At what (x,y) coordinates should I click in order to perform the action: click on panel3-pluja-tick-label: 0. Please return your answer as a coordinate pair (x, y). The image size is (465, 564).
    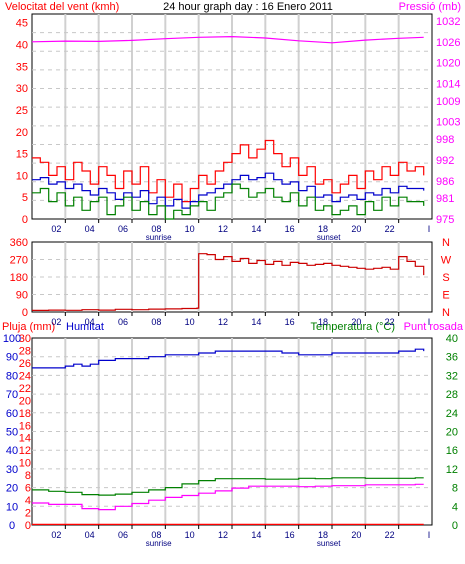
    Looking at the image, I should click on (28, 526).